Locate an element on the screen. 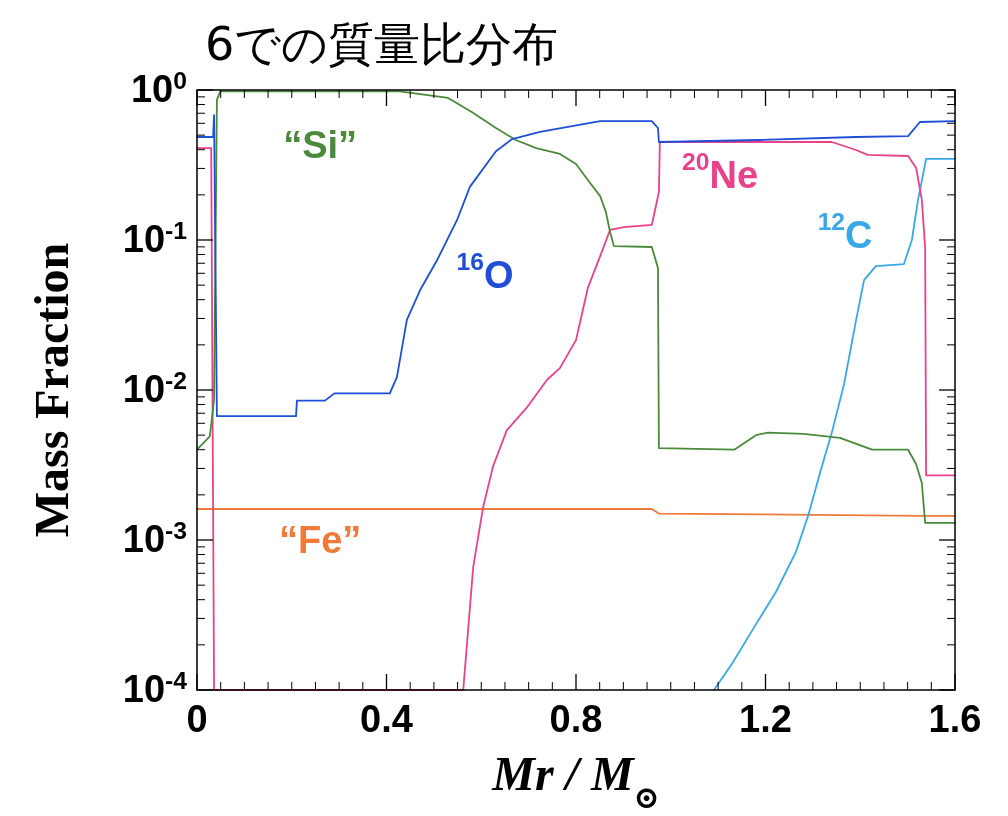  x-tick-label: 1.2 is located at coordinates (765, 719).